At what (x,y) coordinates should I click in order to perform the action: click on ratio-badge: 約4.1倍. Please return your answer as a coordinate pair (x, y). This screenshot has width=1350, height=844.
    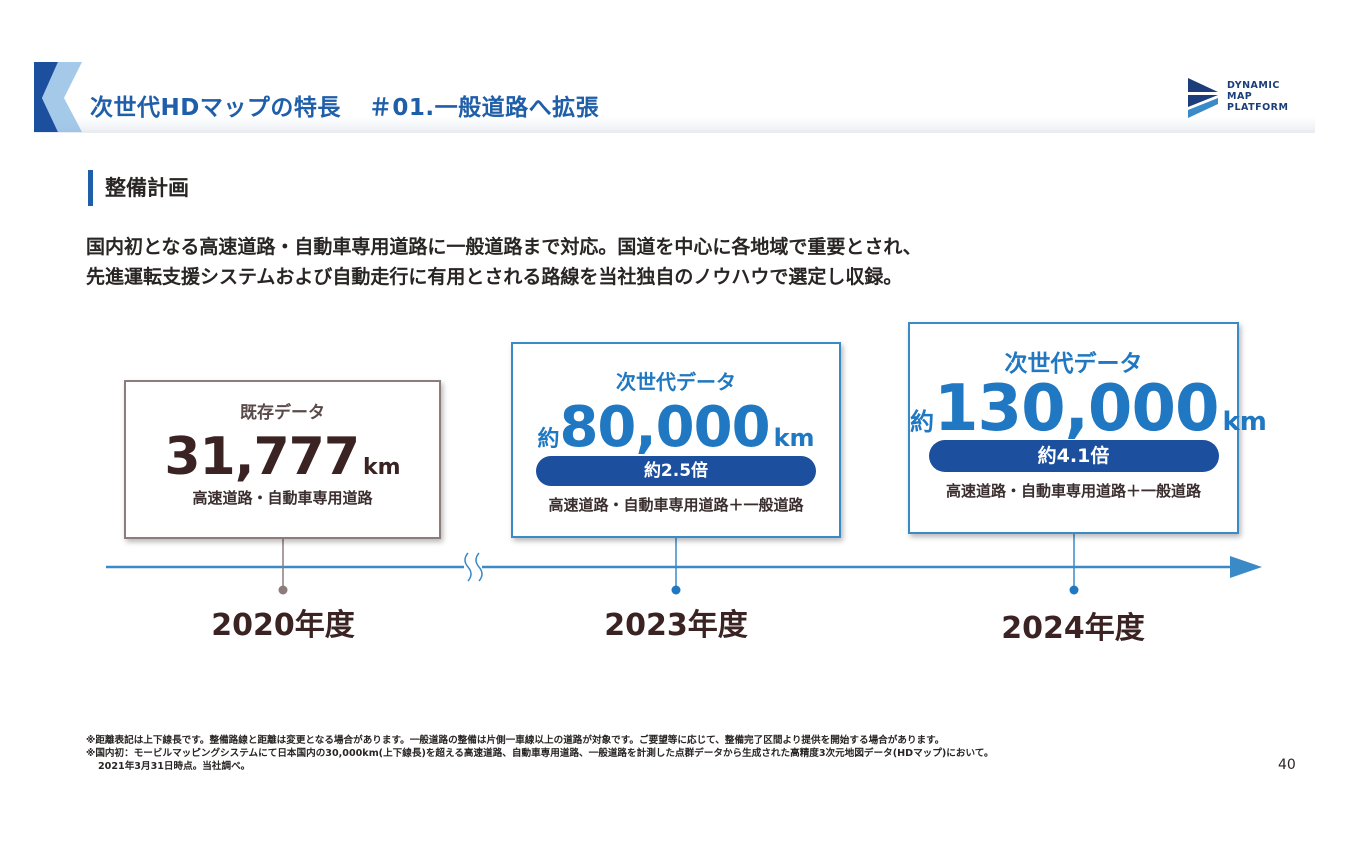
    Looking at the image, I should click on (1073, 456).